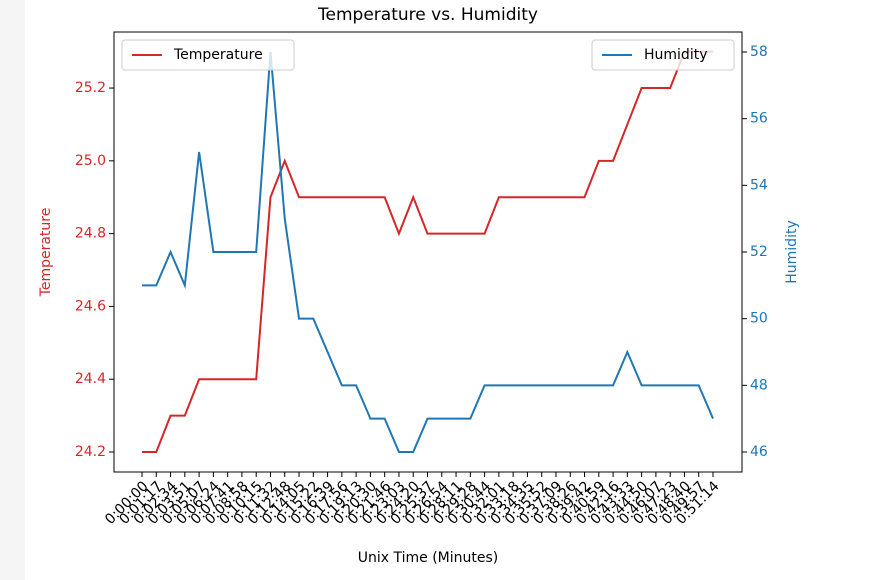 This screenshot has width=870, height=580. Describe the element at coordinates (759, 319) in the screenshot. I see `y2-tick-label: 50` at that location.